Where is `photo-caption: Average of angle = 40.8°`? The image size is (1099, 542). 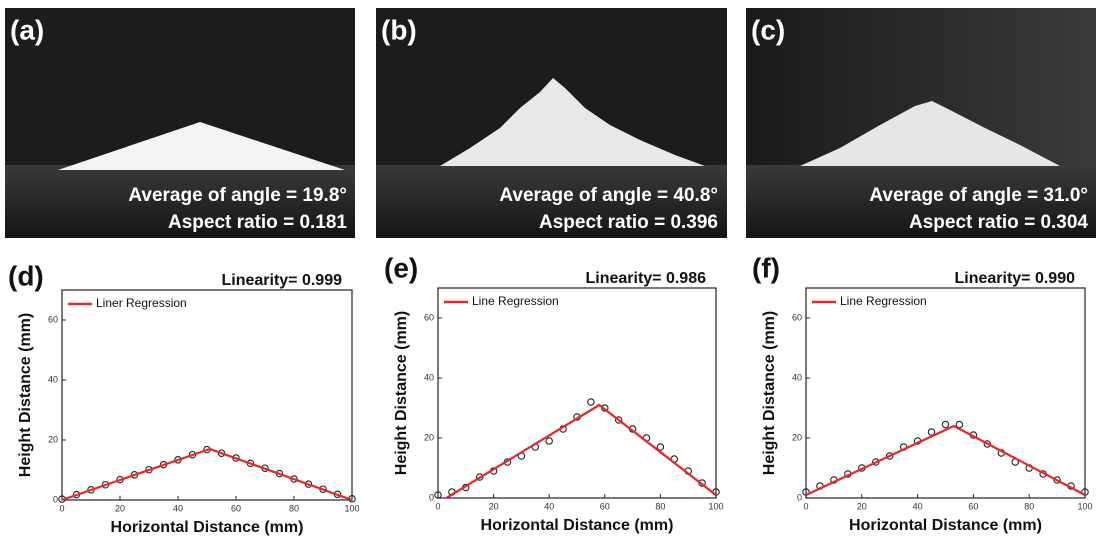
photo-caption: Average of angle = 40.8° is located at coordinates (608, 195).